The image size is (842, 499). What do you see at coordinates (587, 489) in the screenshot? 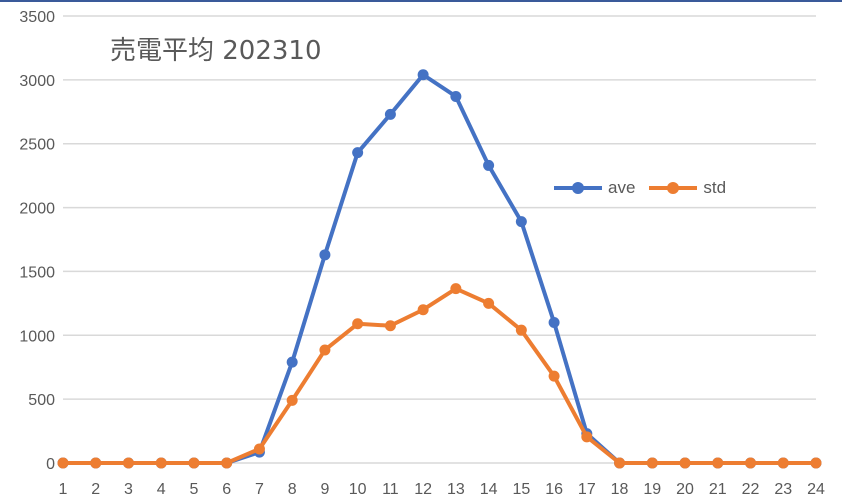
I see `x-tick-label: 17` at bounding box center [587, 489].